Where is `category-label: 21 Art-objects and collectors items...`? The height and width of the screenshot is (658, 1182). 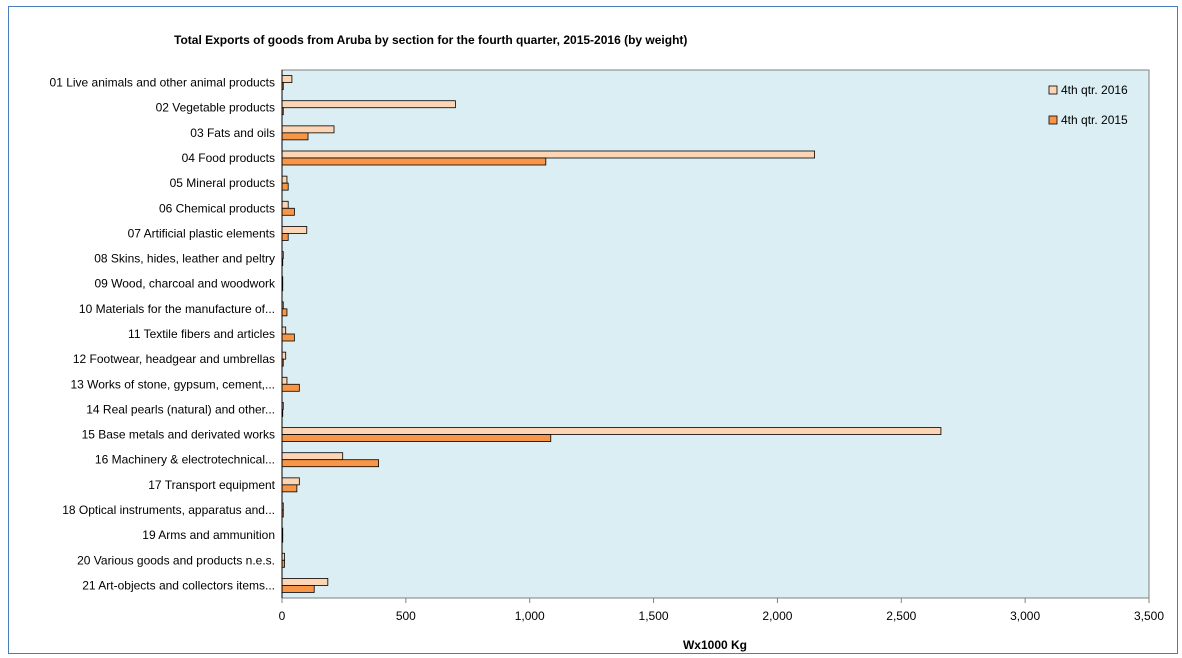 category-label: 21 Art-objects and collectors items... is located at coordinates (178, 585).